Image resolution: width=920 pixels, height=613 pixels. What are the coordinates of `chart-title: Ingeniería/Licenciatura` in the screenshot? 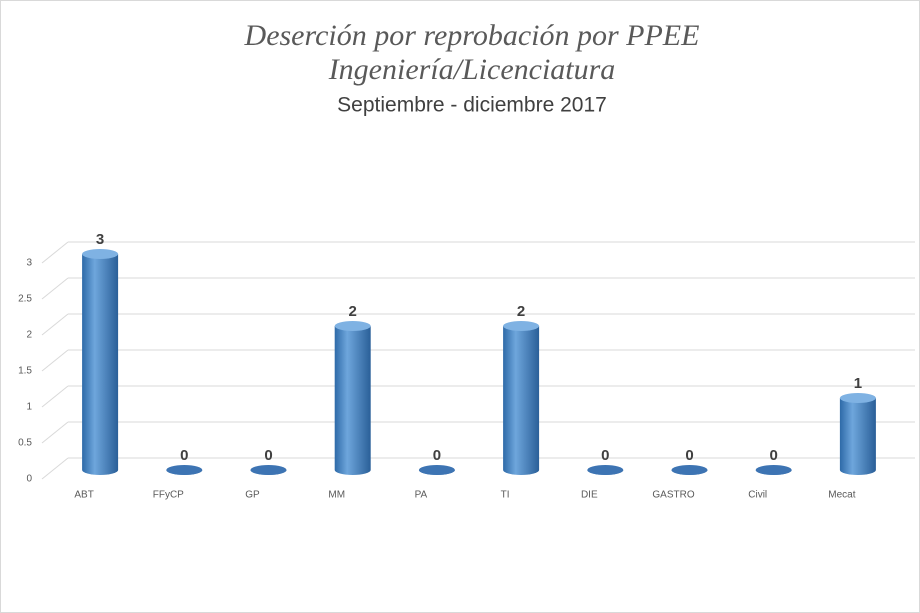 It's located at (472, 69).